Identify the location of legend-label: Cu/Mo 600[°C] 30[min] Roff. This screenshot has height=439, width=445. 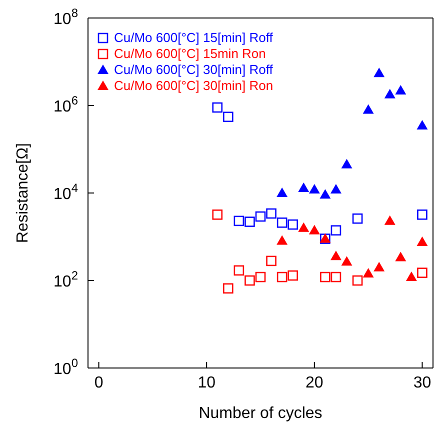
(193, 70).